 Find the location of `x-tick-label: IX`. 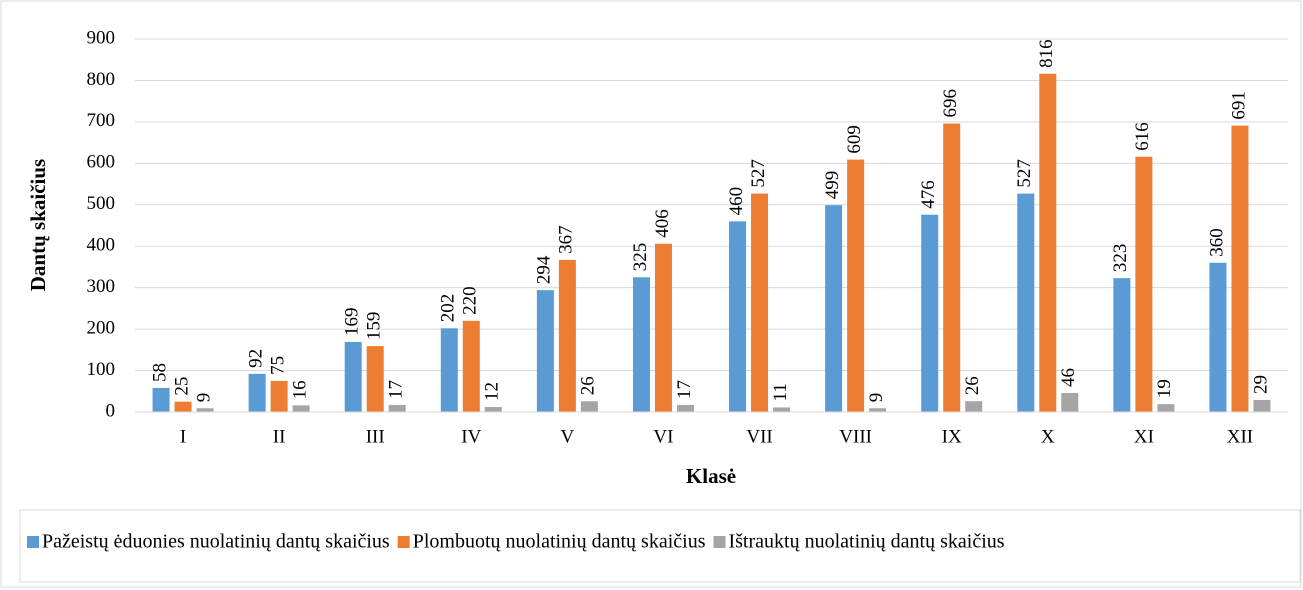

x-tick-label: IX is located at coordinates (952, 436).